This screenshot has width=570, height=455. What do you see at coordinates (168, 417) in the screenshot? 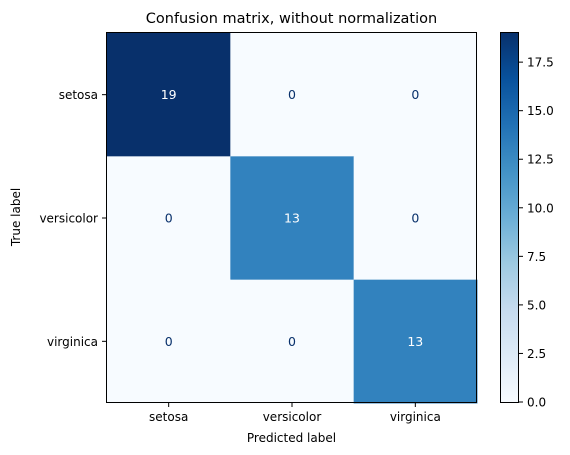
I see `x-tick-label: setosa` at bounding box center [168, 417].